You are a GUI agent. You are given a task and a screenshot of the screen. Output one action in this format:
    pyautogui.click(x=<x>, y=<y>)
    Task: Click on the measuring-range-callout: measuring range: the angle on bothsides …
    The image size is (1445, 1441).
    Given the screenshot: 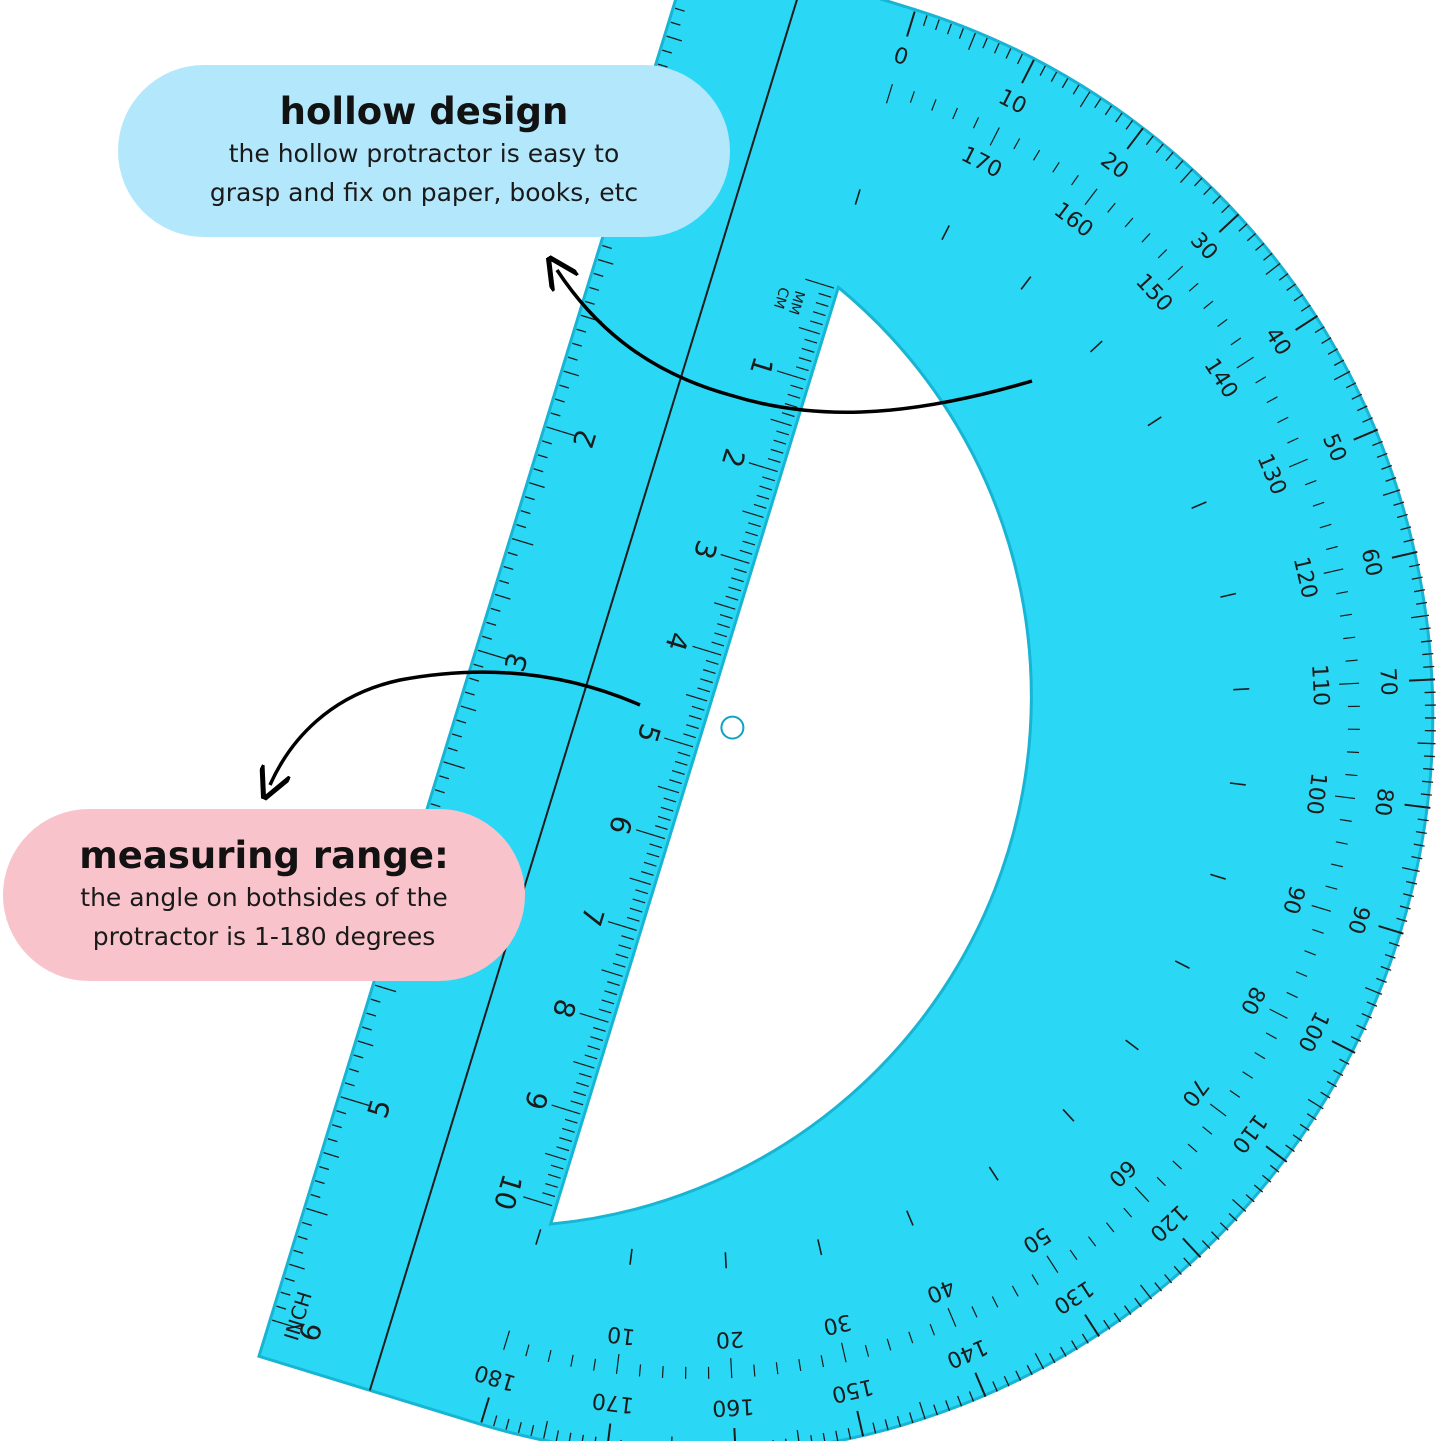 What is the action you would take?
    pyautogui.click(x=264, y=895)
    